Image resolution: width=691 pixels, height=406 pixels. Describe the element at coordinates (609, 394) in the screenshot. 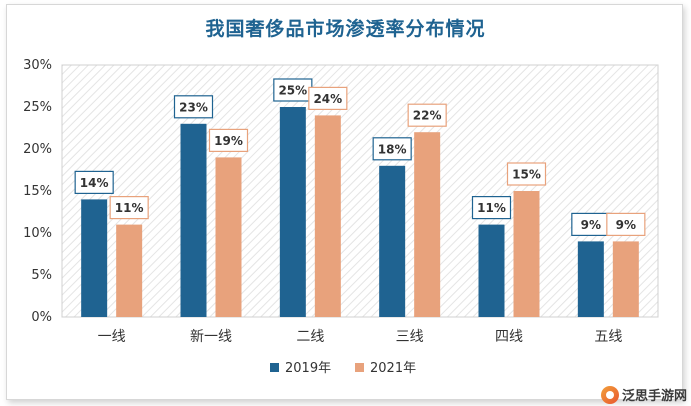

I see `watermark-logo-icon` at that location.